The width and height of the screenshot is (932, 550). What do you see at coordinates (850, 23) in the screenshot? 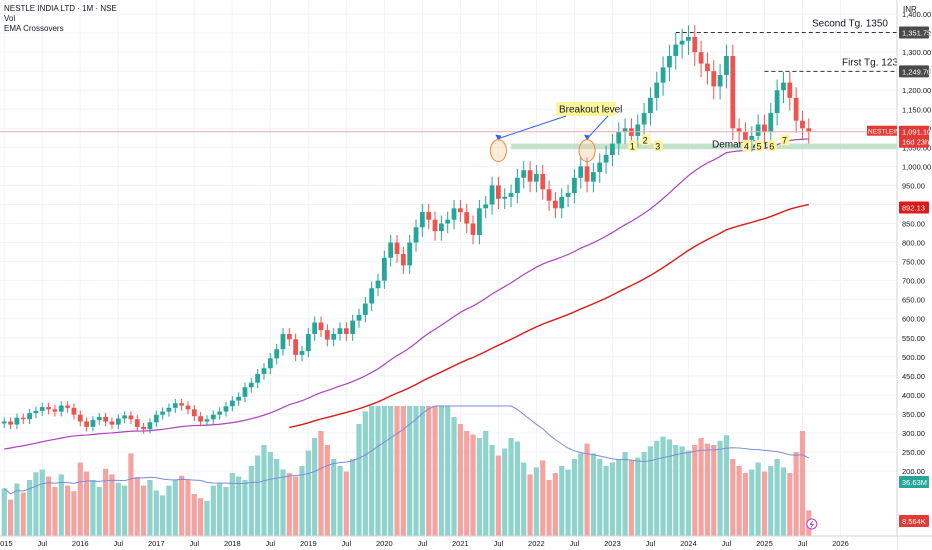
I see `target-label: Second Tg. 1350` at bounding box center [850, 23].